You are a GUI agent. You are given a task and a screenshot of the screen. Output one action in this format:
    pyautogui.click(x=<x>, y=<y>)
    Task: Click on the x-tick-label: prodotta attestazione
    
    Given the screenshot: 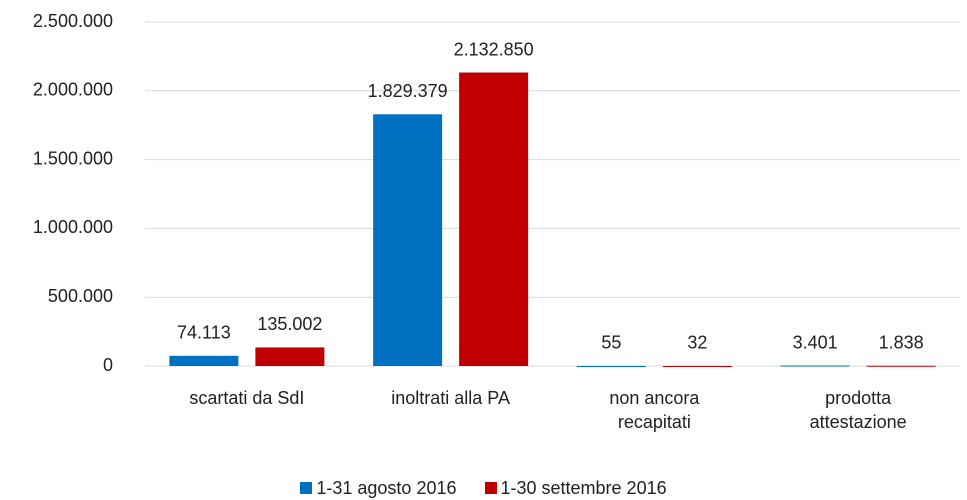 What is the action you would take?
    pyautogui.click(x=858, y=410)
    